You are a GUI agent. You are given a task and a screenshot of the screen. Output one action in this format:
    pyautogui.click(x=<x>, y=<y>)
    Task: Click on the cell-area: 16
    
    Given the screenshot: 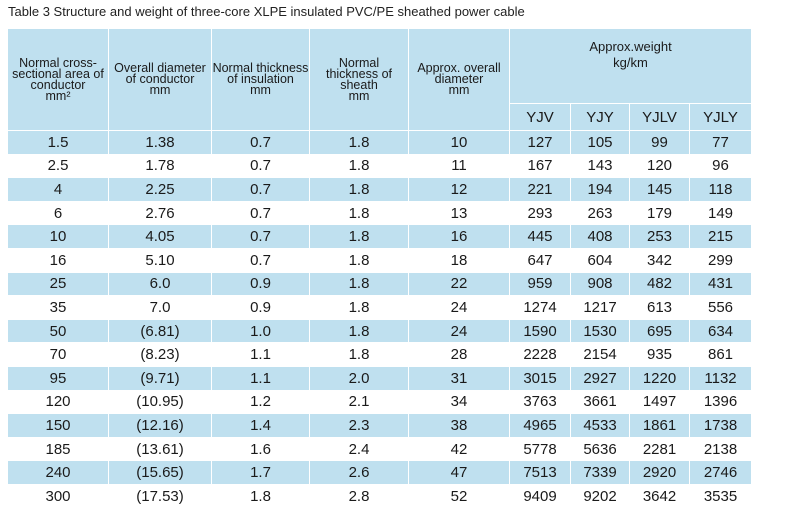 What is the action you would take?
    pyautogui.click(x=58, y=260)
    